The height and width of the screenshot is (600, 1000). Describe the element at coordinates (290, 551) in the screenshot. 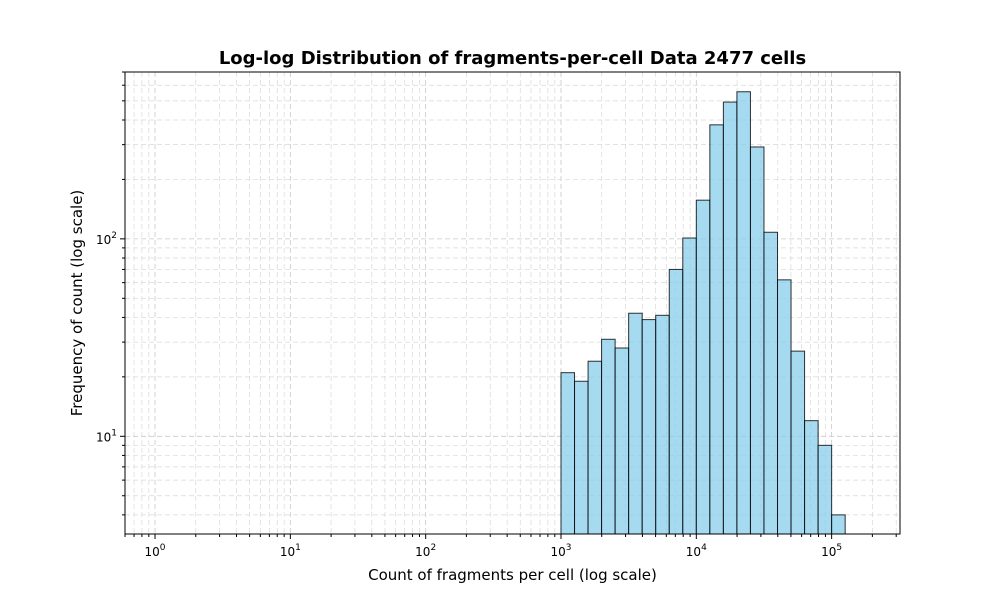

I see `x-tick-label: 10¹` at that location.